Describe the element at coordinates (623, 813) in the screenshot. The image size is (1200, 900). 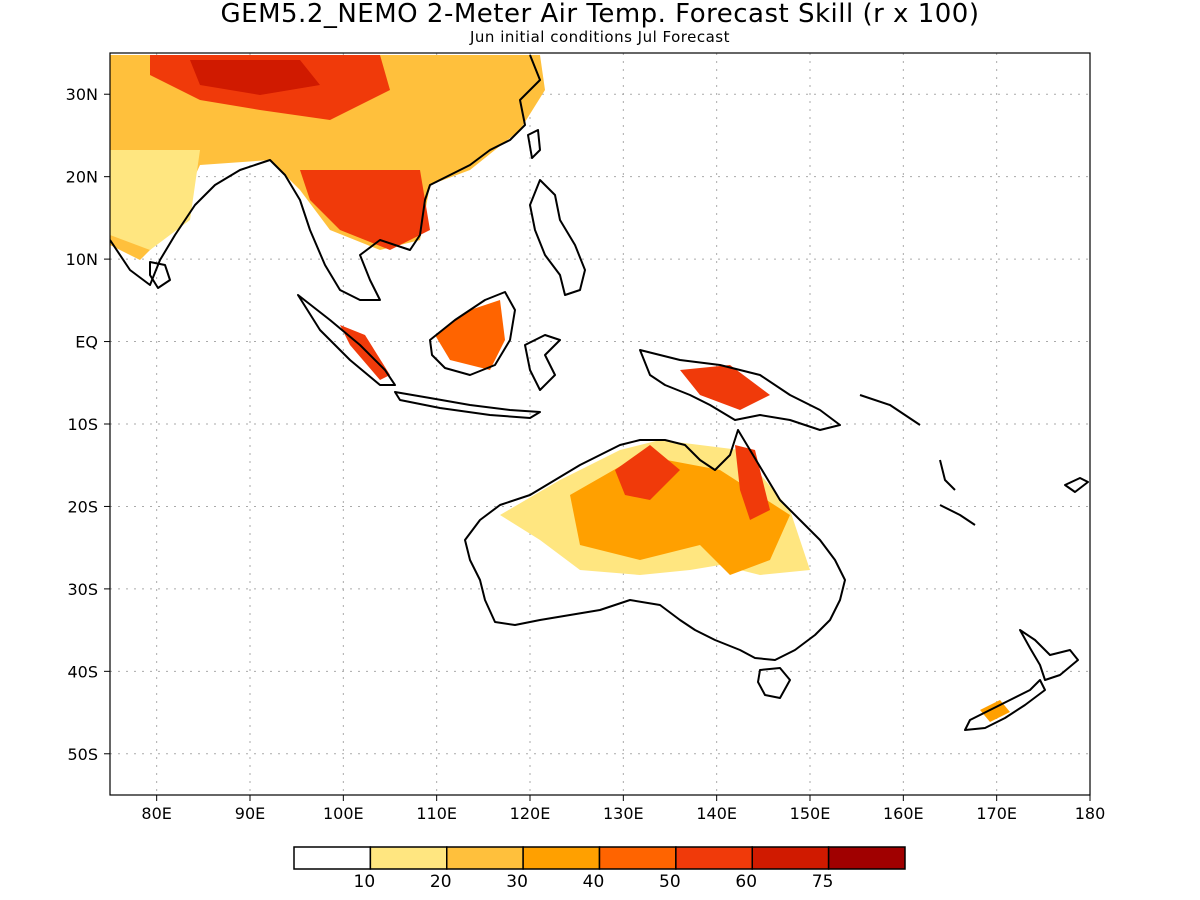
I see `x-tick-label: 130E` at that location.